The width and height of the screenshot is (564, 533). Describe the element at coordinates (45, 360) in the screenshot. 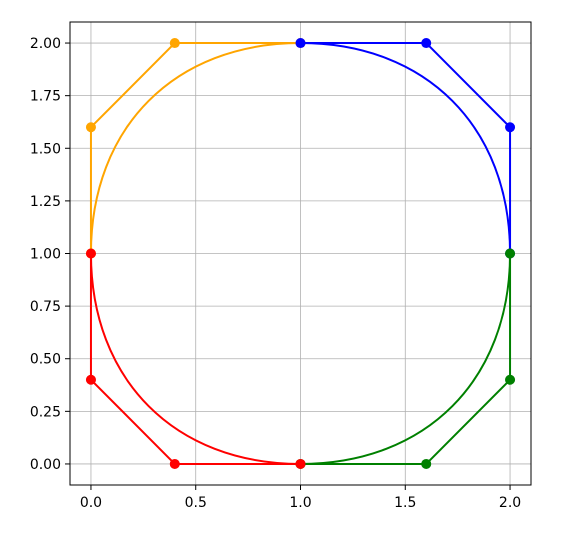

I see `y-tick-label: 0.50` at that location.